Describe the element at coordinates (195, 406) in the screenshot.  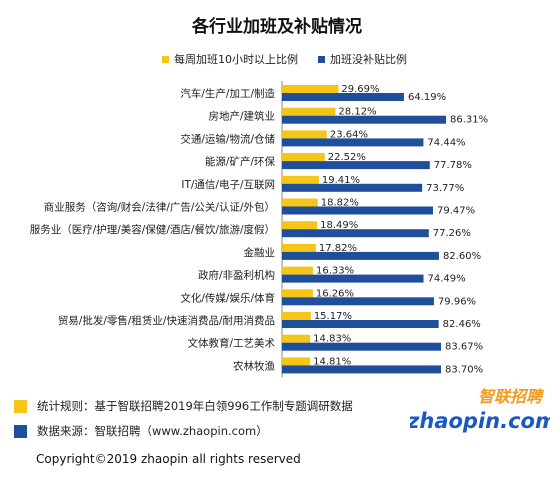
I see `footer-rule-text: 统计规则：基于智联招聘2019年白领996工作制专题调研数据` at that location.